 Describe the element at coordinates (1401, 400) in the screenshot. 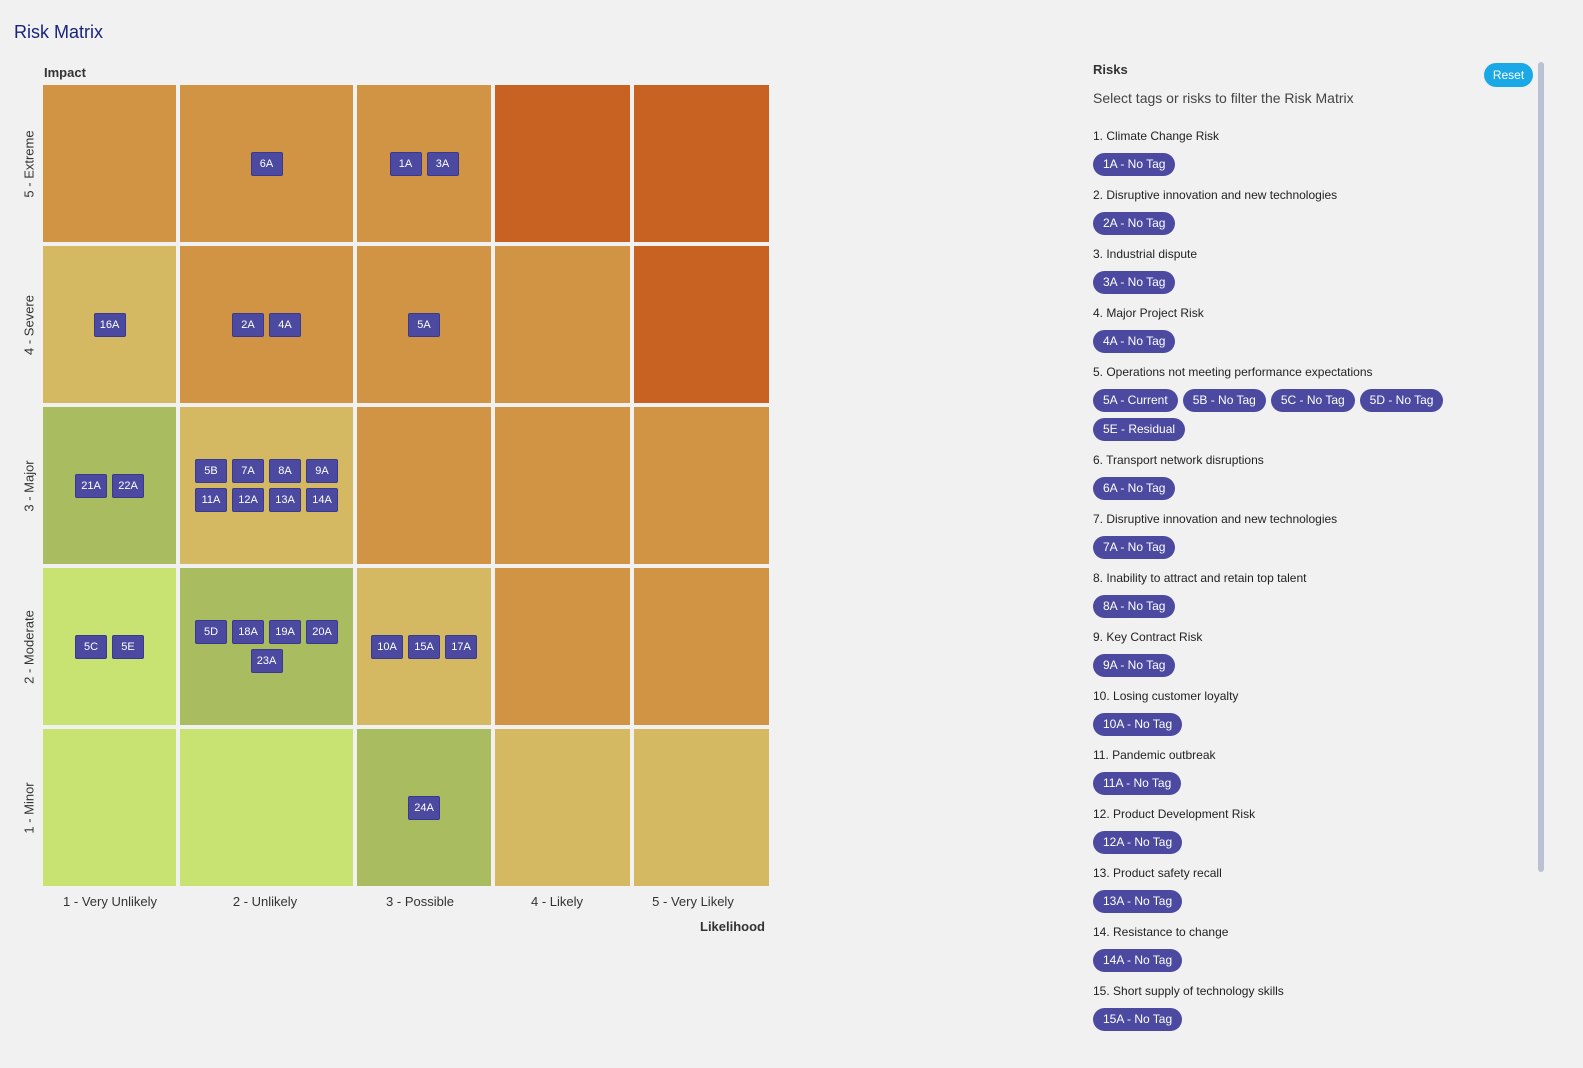

I see `risk-tag-pill: 5D - No Tag` at that location.